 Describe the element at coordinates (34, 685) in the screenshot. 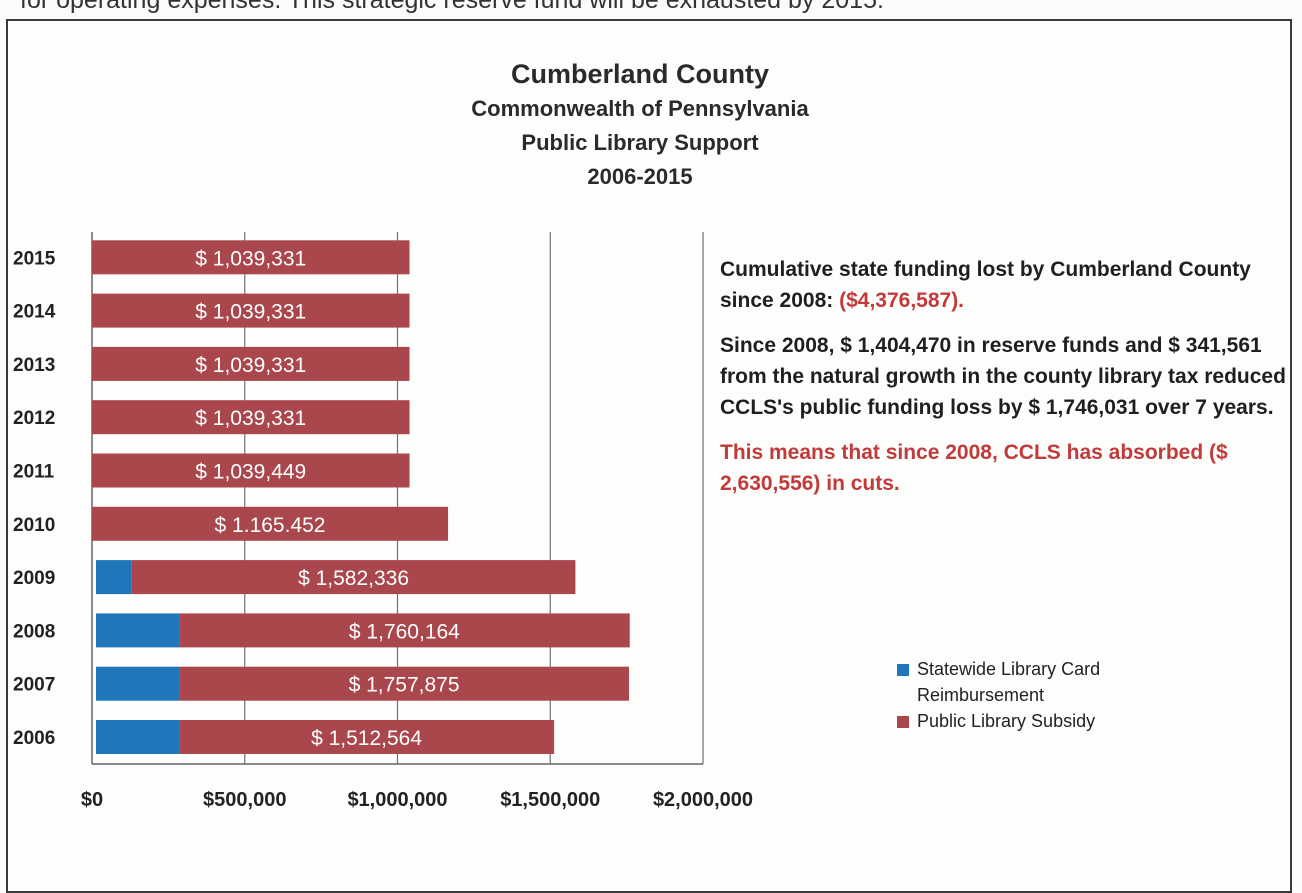

I see `y-category-label: 2007` at that location.